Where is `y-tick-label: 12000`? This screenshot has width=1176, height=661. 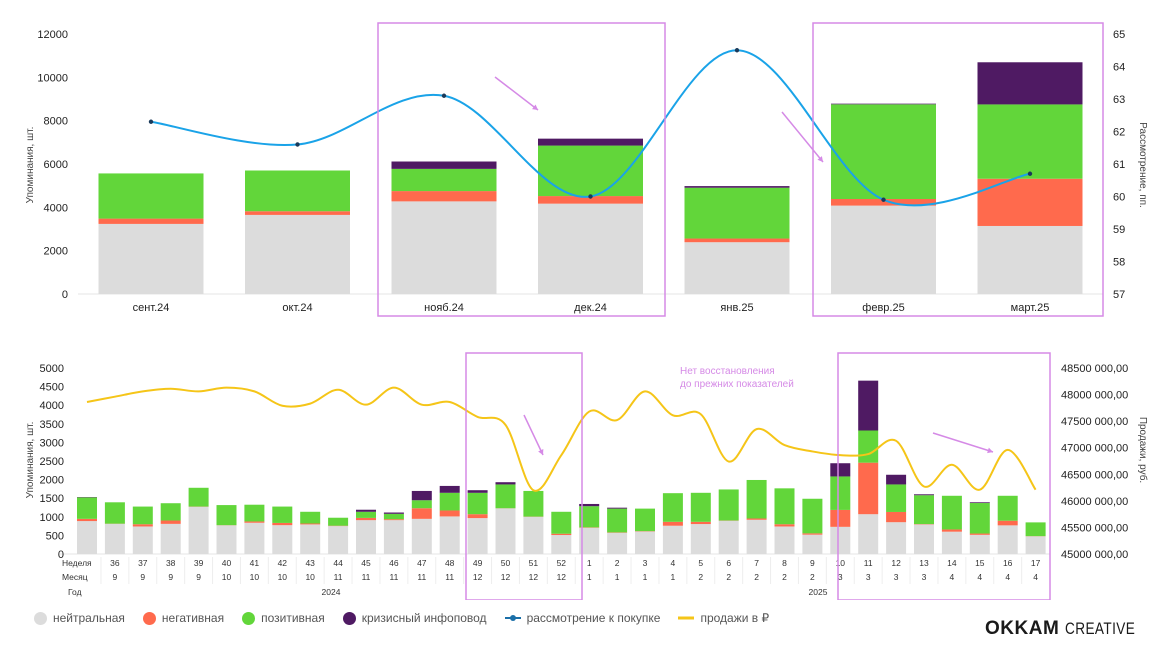
y-tick-label: 12000 is located at coordinates (52, 35).